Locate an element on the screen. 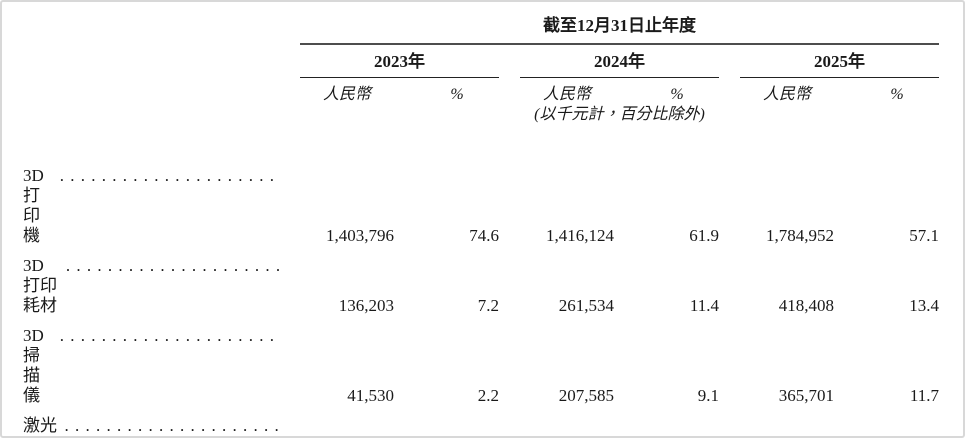 The image size is (965, 438). pct-header-2024: % is located at coordinates (677, 95).